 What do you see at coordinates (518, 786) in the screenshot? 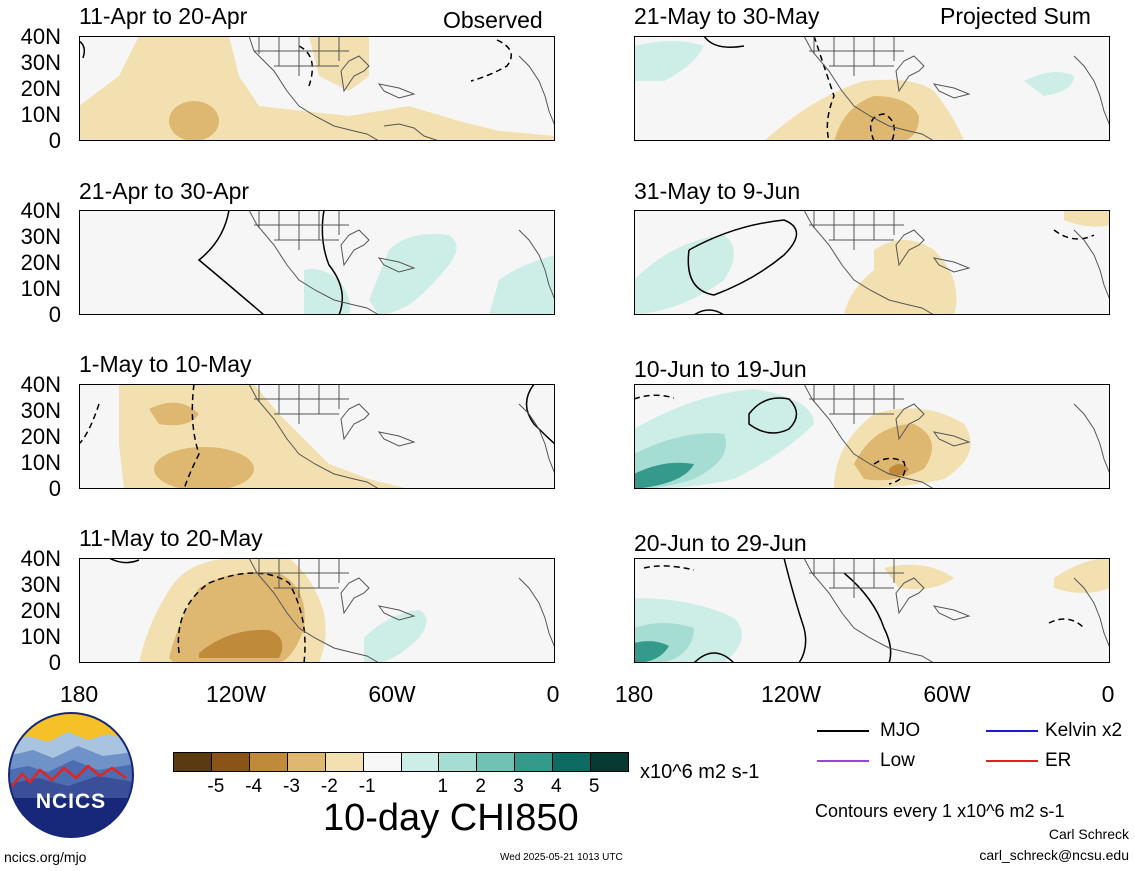
I see `colorbar-tick-label: 3` at bounding box center [518, 786].